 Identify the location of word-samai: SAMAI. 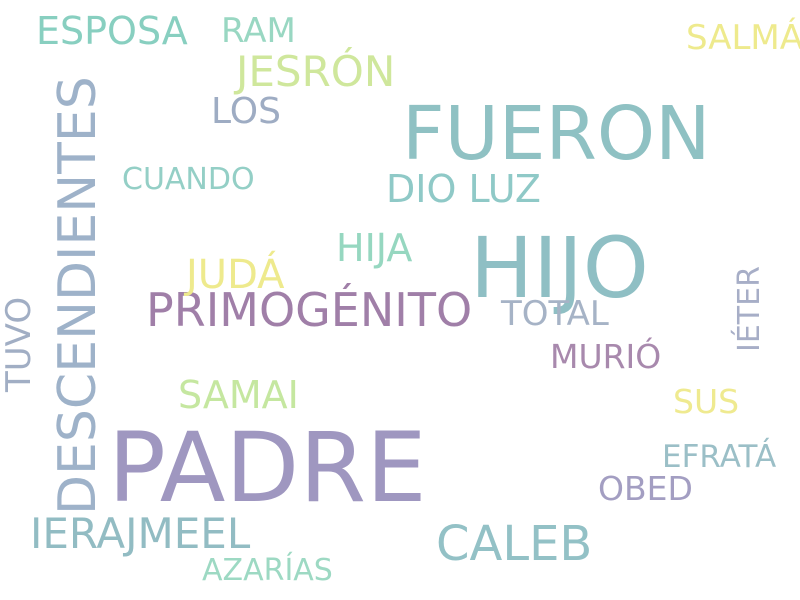
(238, 395).